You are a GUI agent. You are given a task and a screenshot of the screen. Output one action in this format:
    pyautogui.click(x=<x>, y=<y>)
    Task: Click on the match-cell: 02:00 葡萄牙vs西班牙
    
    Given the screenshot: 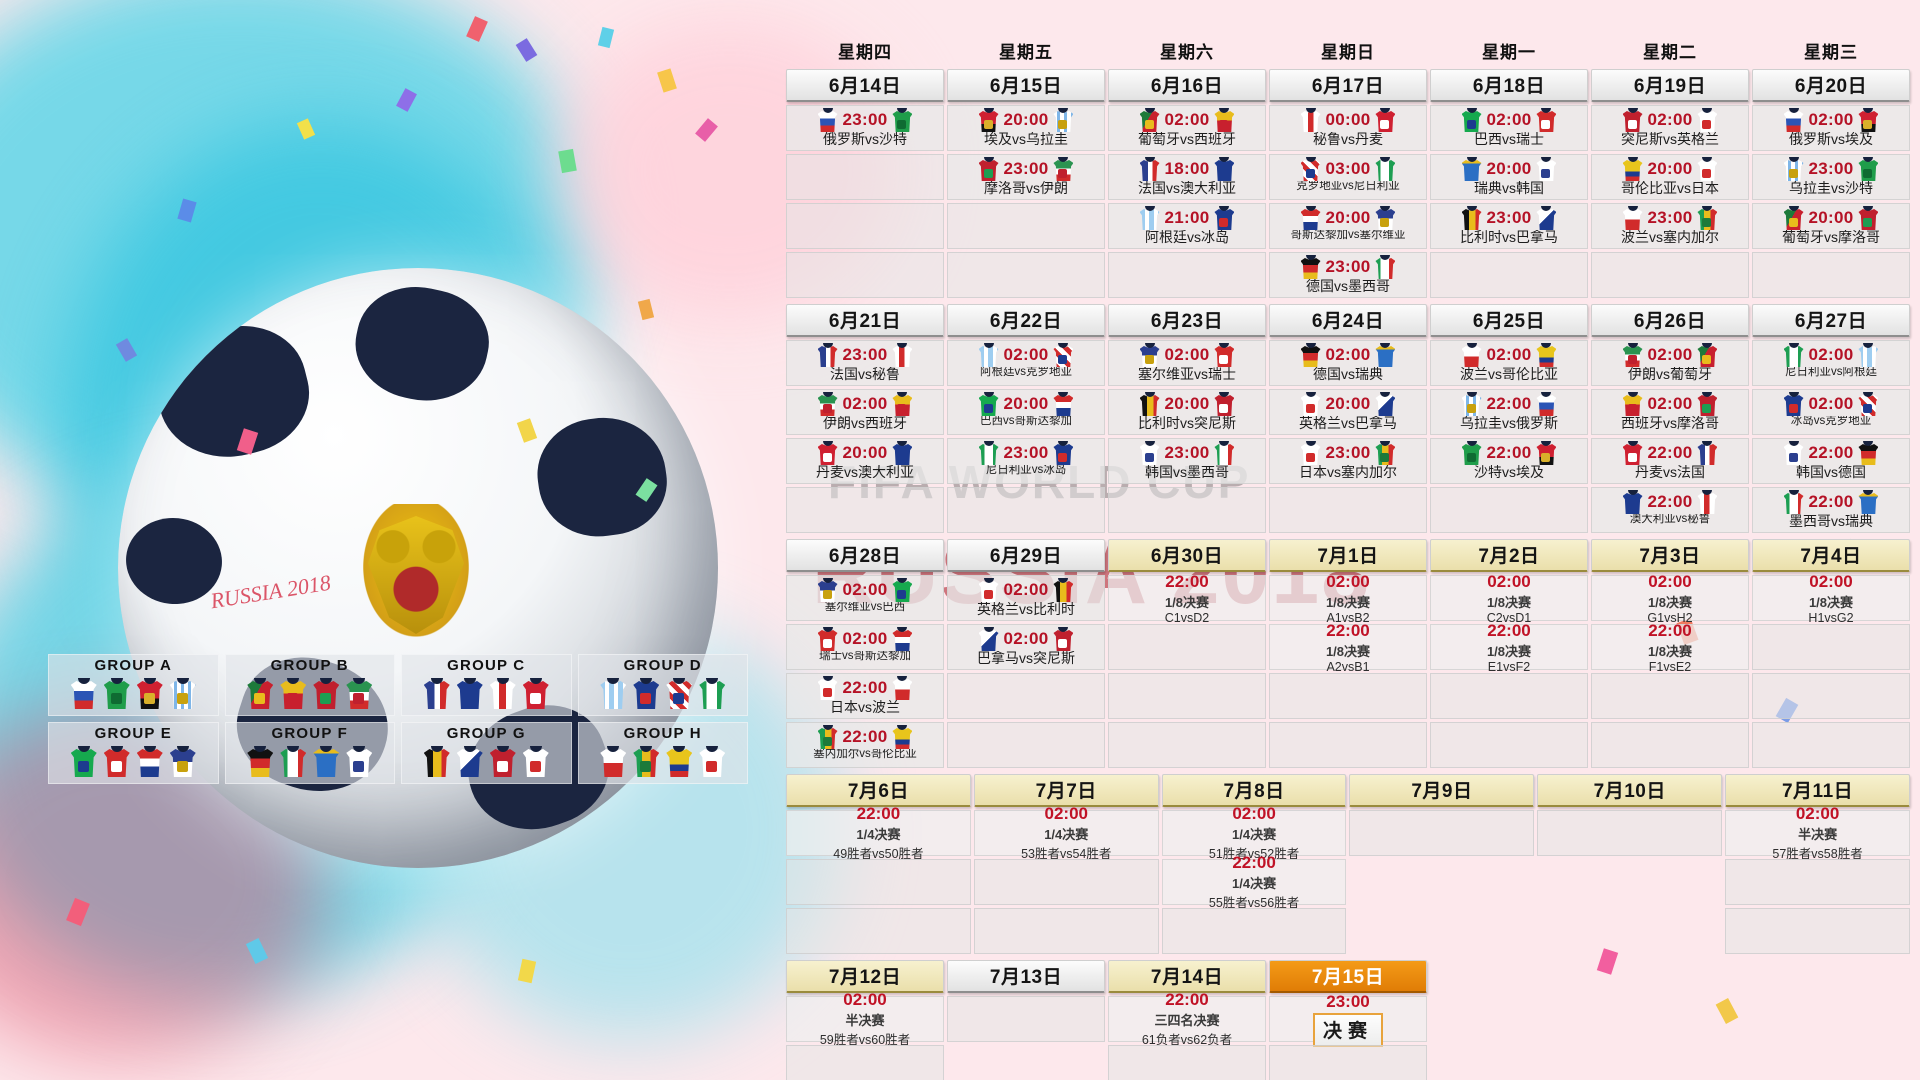 What is the action you would take?
    pyautogui.click(x=1187, y=128)
    